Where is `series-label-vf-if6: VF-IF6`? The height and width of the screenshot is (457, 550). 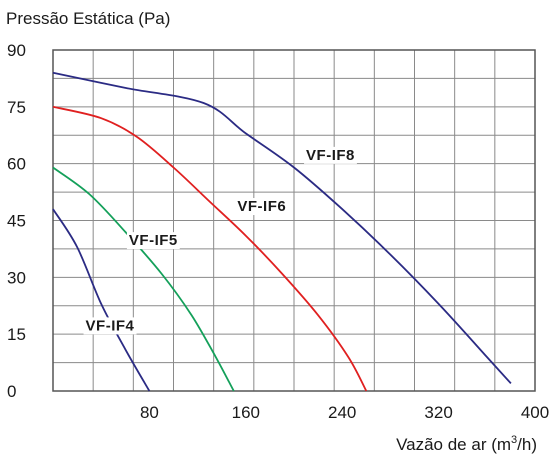
series-label-vf-if6: VF-IF6 is located at coordinates (261, 206).